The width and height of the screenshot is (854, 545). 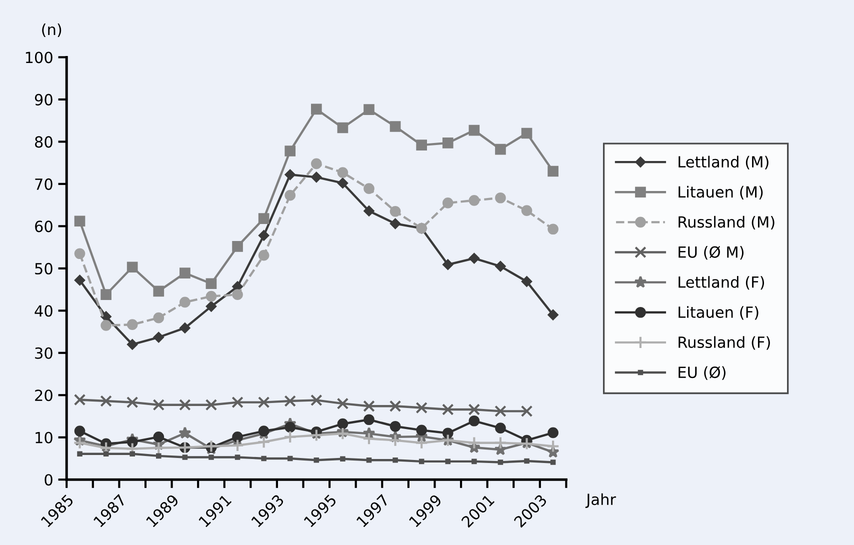 I want to click on y-tick-label: 40, so click(x=43, y=311).